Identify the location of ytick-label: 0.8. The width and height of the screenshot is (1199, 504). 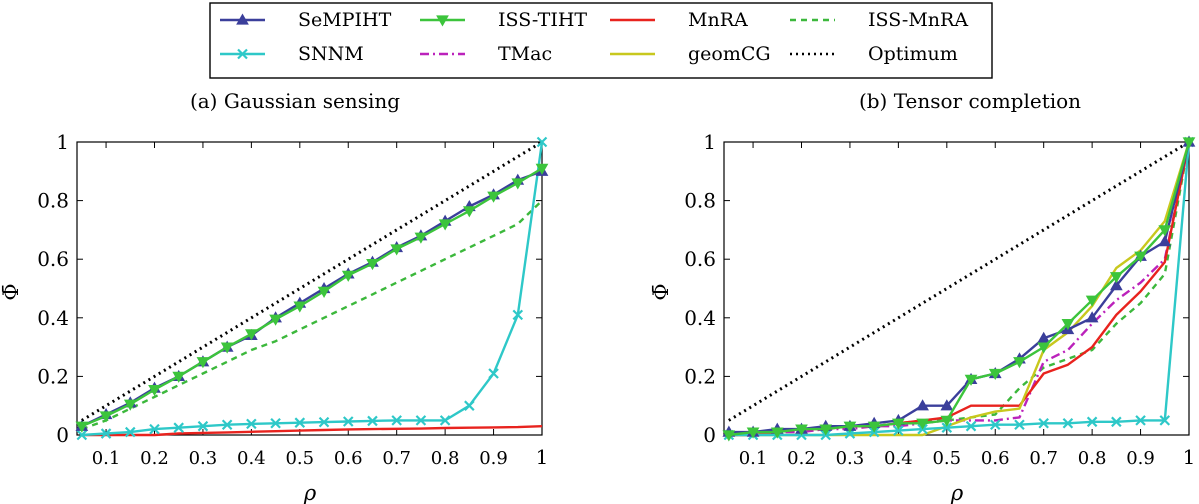
(53, 201).